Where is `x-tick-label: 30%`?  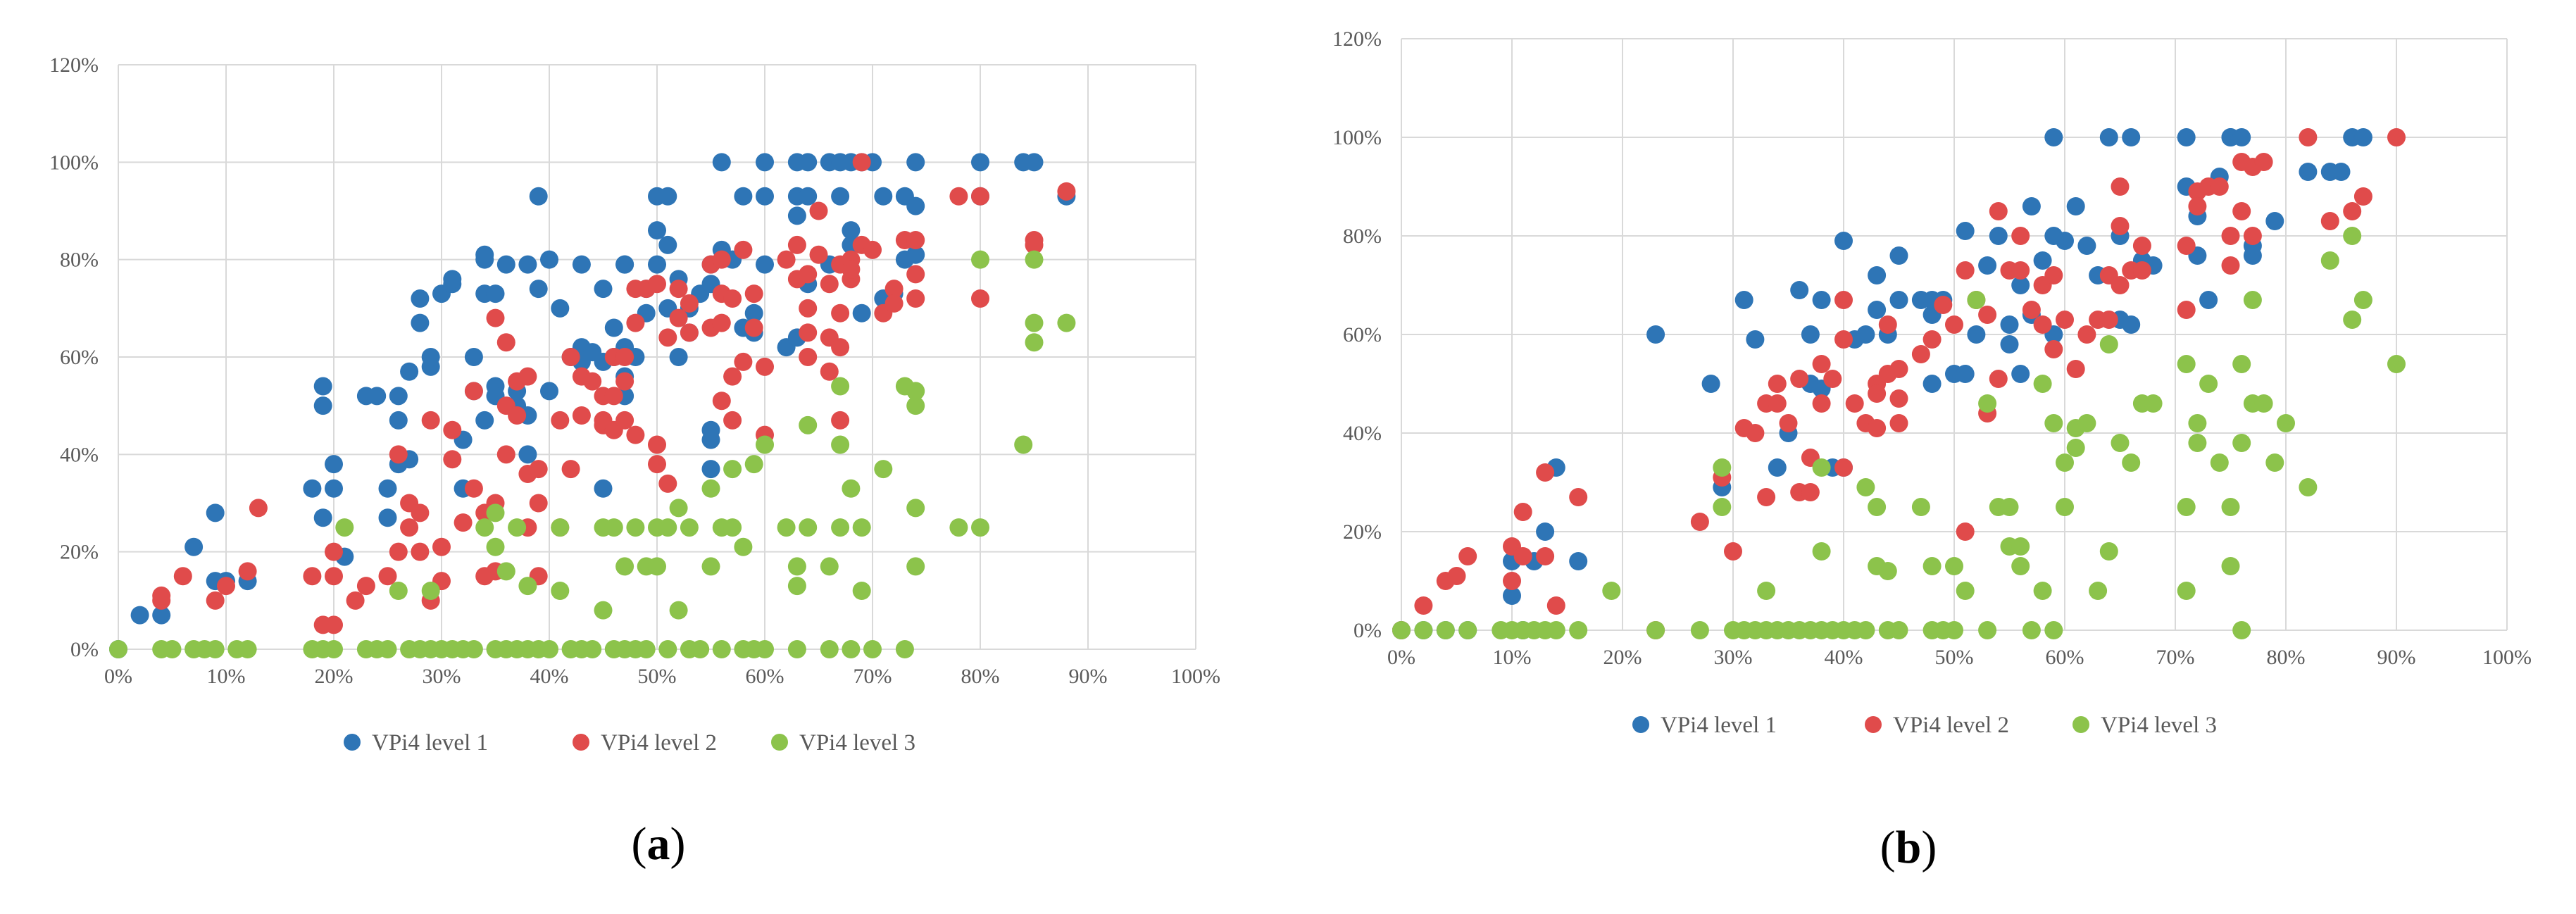 x-tick-label: 30% is located at coordinates (442, 677).